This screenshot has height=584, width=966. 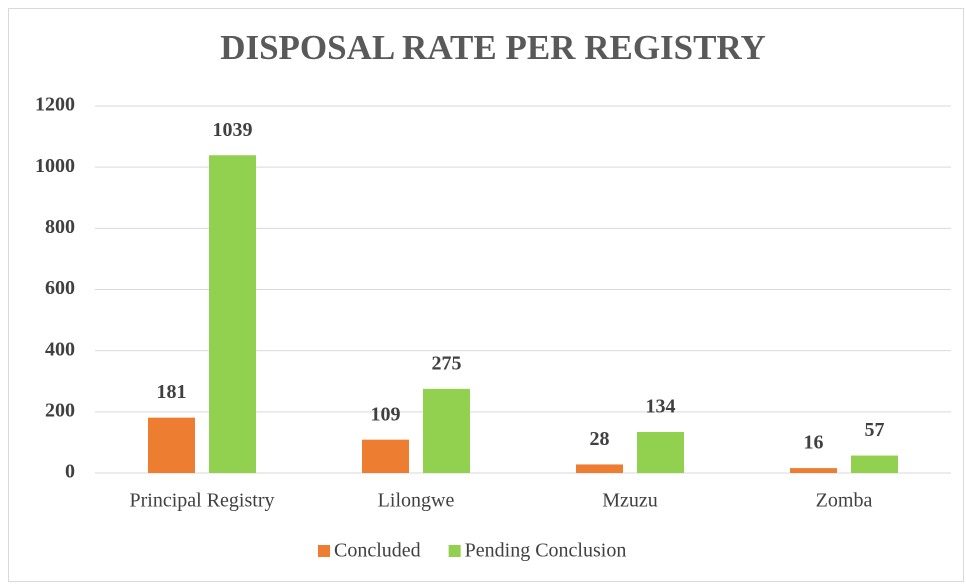 I want to click on x-tick-label: Lilongwe, so click(x=416, y=501).